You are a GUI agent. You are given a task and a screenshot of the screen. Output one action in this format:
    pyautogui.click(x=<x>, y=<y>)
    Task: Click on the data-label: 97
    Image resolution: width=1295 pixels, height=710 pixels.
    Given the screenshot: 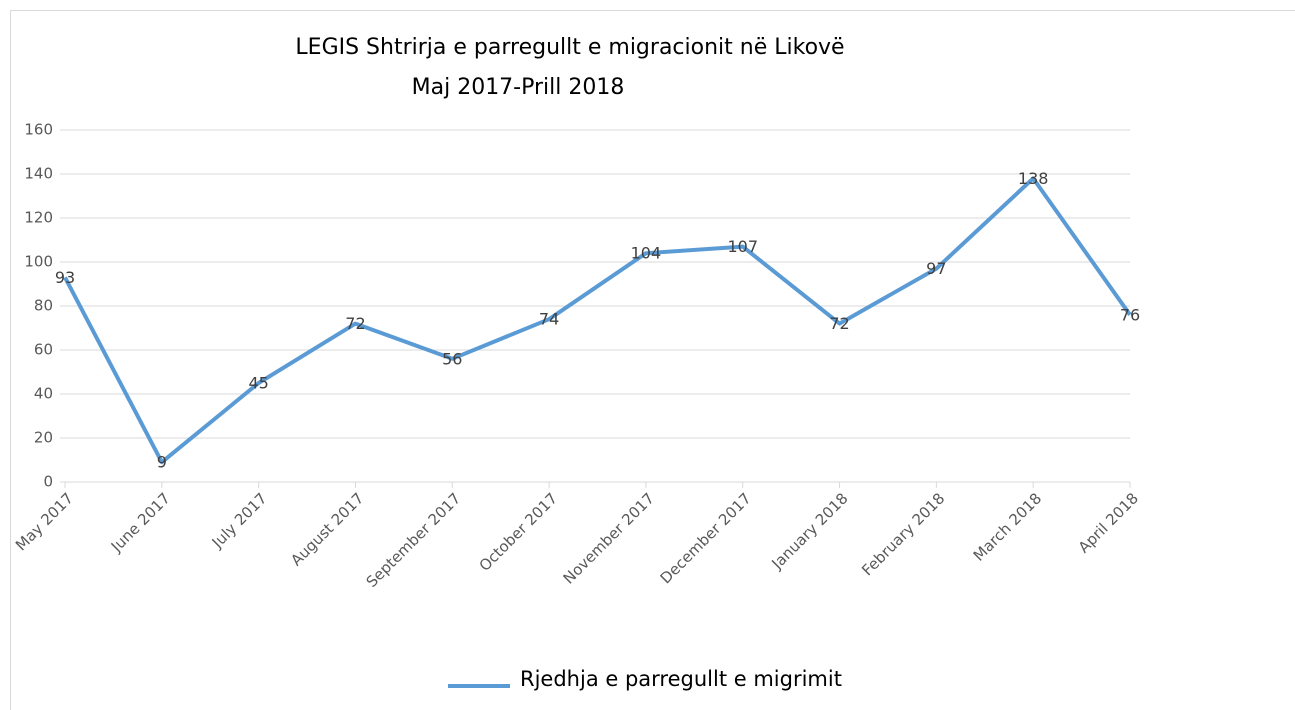 What is the action you would take?
    pyautogui.click(x=936, y=268)
    